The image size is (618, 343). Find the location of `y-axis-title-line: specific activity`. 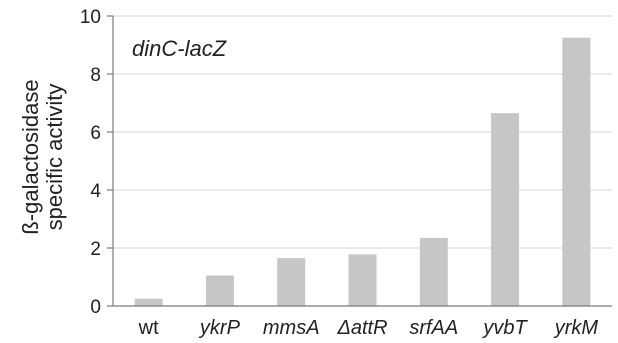

y-axis-title-line: specific activity is located at coordinates (54, 157).